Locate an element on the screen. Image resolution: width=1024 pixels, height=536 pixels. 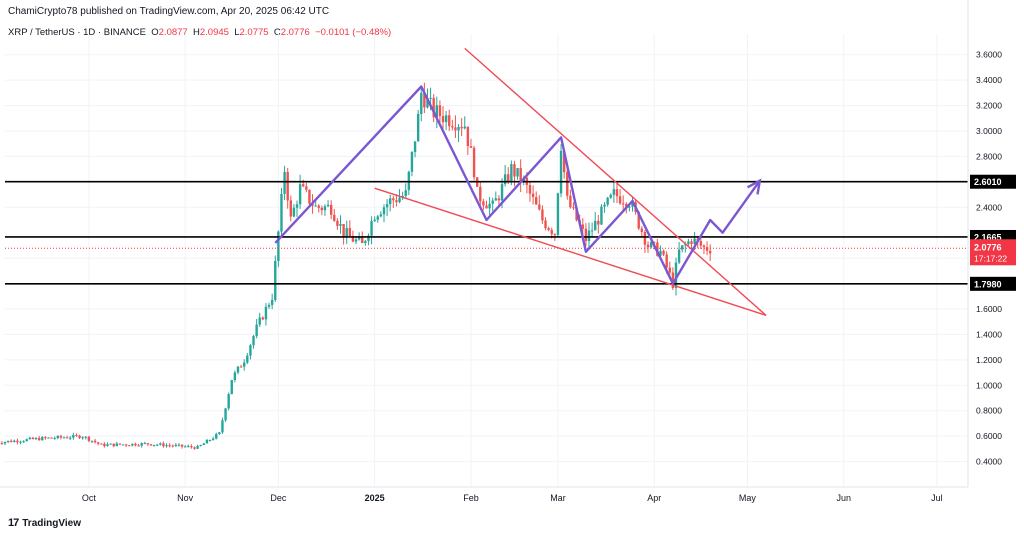
time-tick-label: 2025 is located at coordinates (375, 498).